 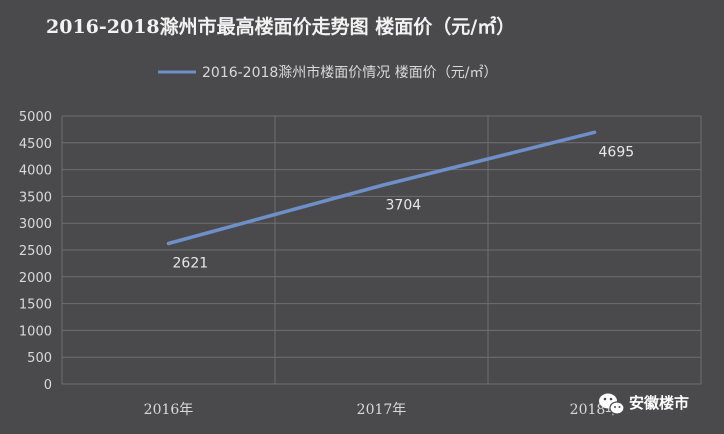 What do you see at coordinates (404, 205) in the screenshot?
I see `data-label: 3704` at bounding box center [404, 205].